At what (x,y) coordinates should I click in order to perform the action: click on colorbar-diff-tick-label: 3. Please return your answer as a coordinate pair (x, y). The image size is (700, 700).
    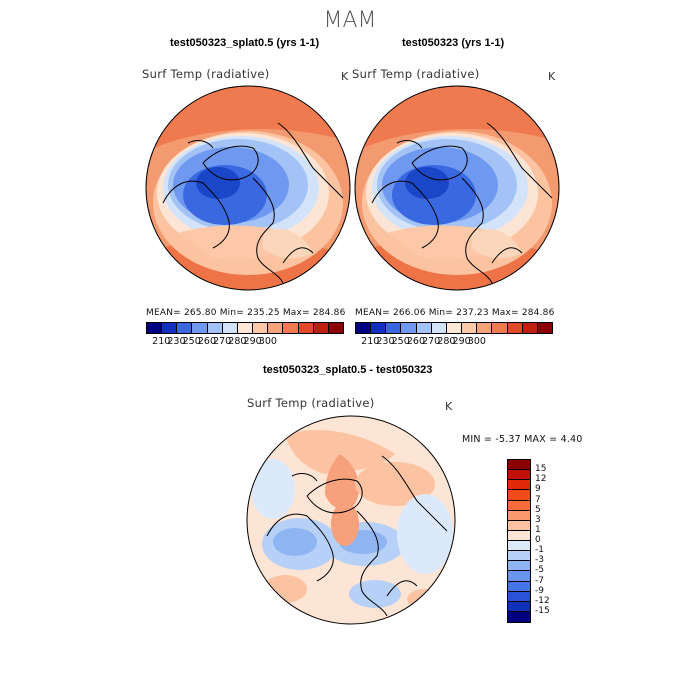
    Looking at the image, I should click on (538, 519).